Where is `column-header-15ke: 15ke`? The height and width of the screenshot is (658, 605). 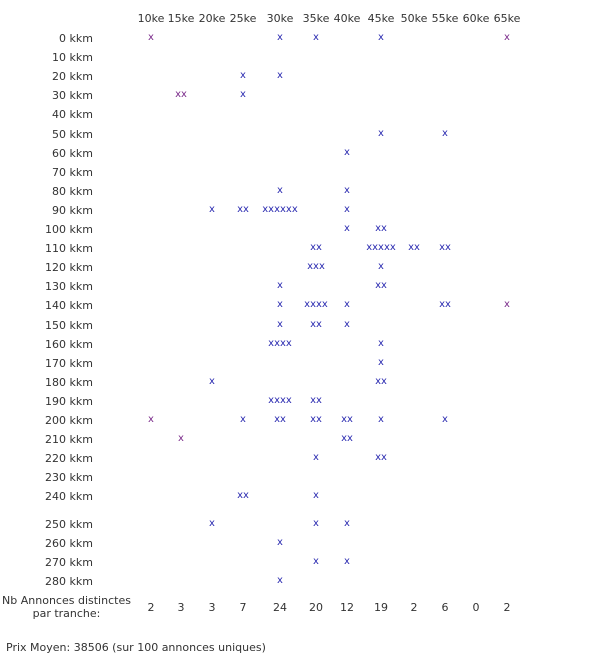 column-header-15ke: 15ke is located at coordinates (181, 18).